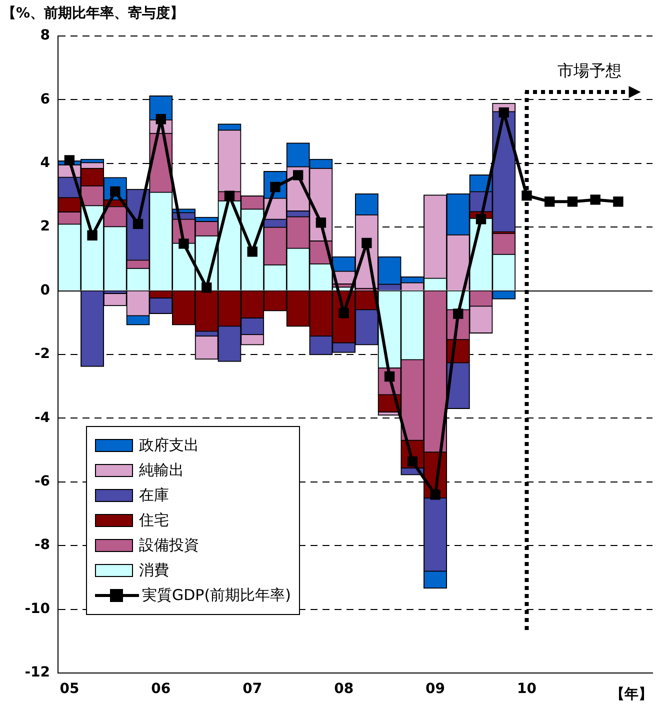  Describe the element at coordinates (590, 70) in the screenshot. I see `ref-line-label: 市場予想` at that location.